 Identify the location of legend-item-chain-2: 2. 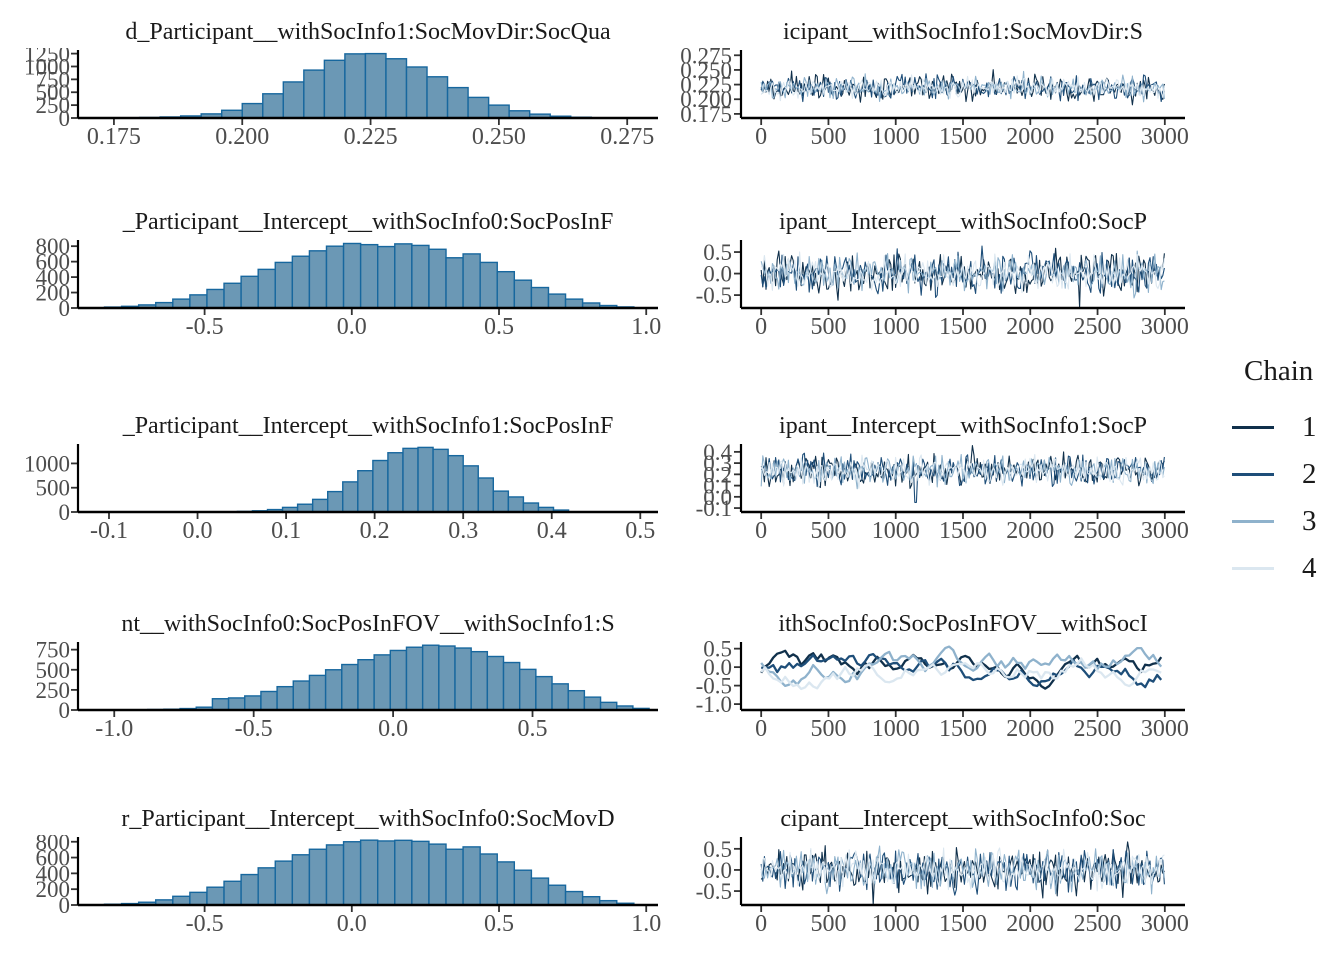
(1288, 473).